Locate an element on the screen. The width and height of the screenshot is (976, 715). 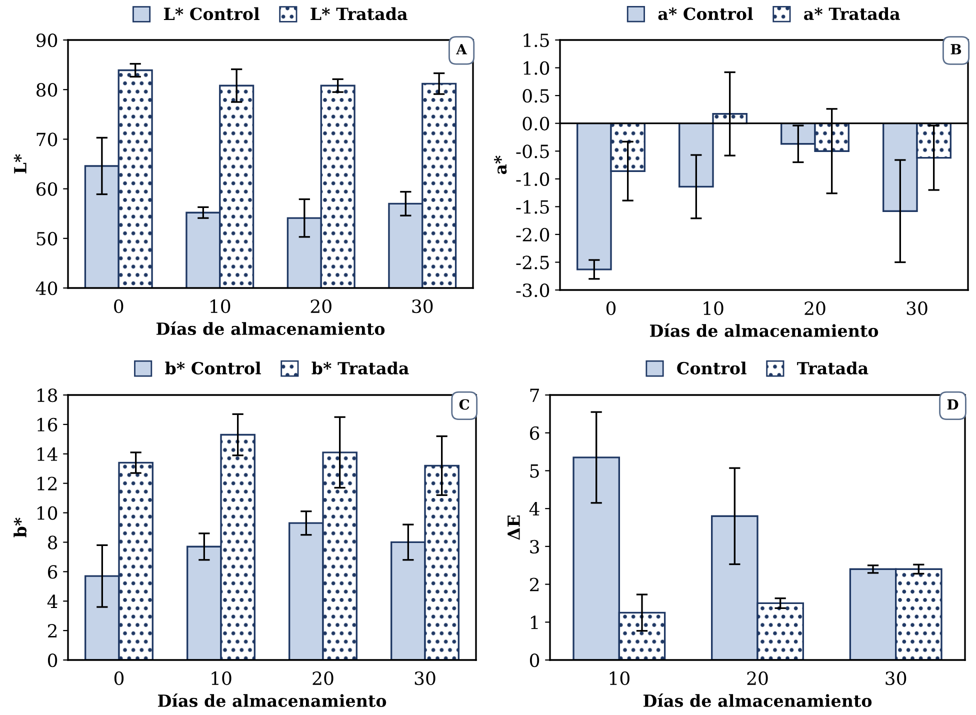
y-tick-label: 90 is located at coordinates (47, 40).